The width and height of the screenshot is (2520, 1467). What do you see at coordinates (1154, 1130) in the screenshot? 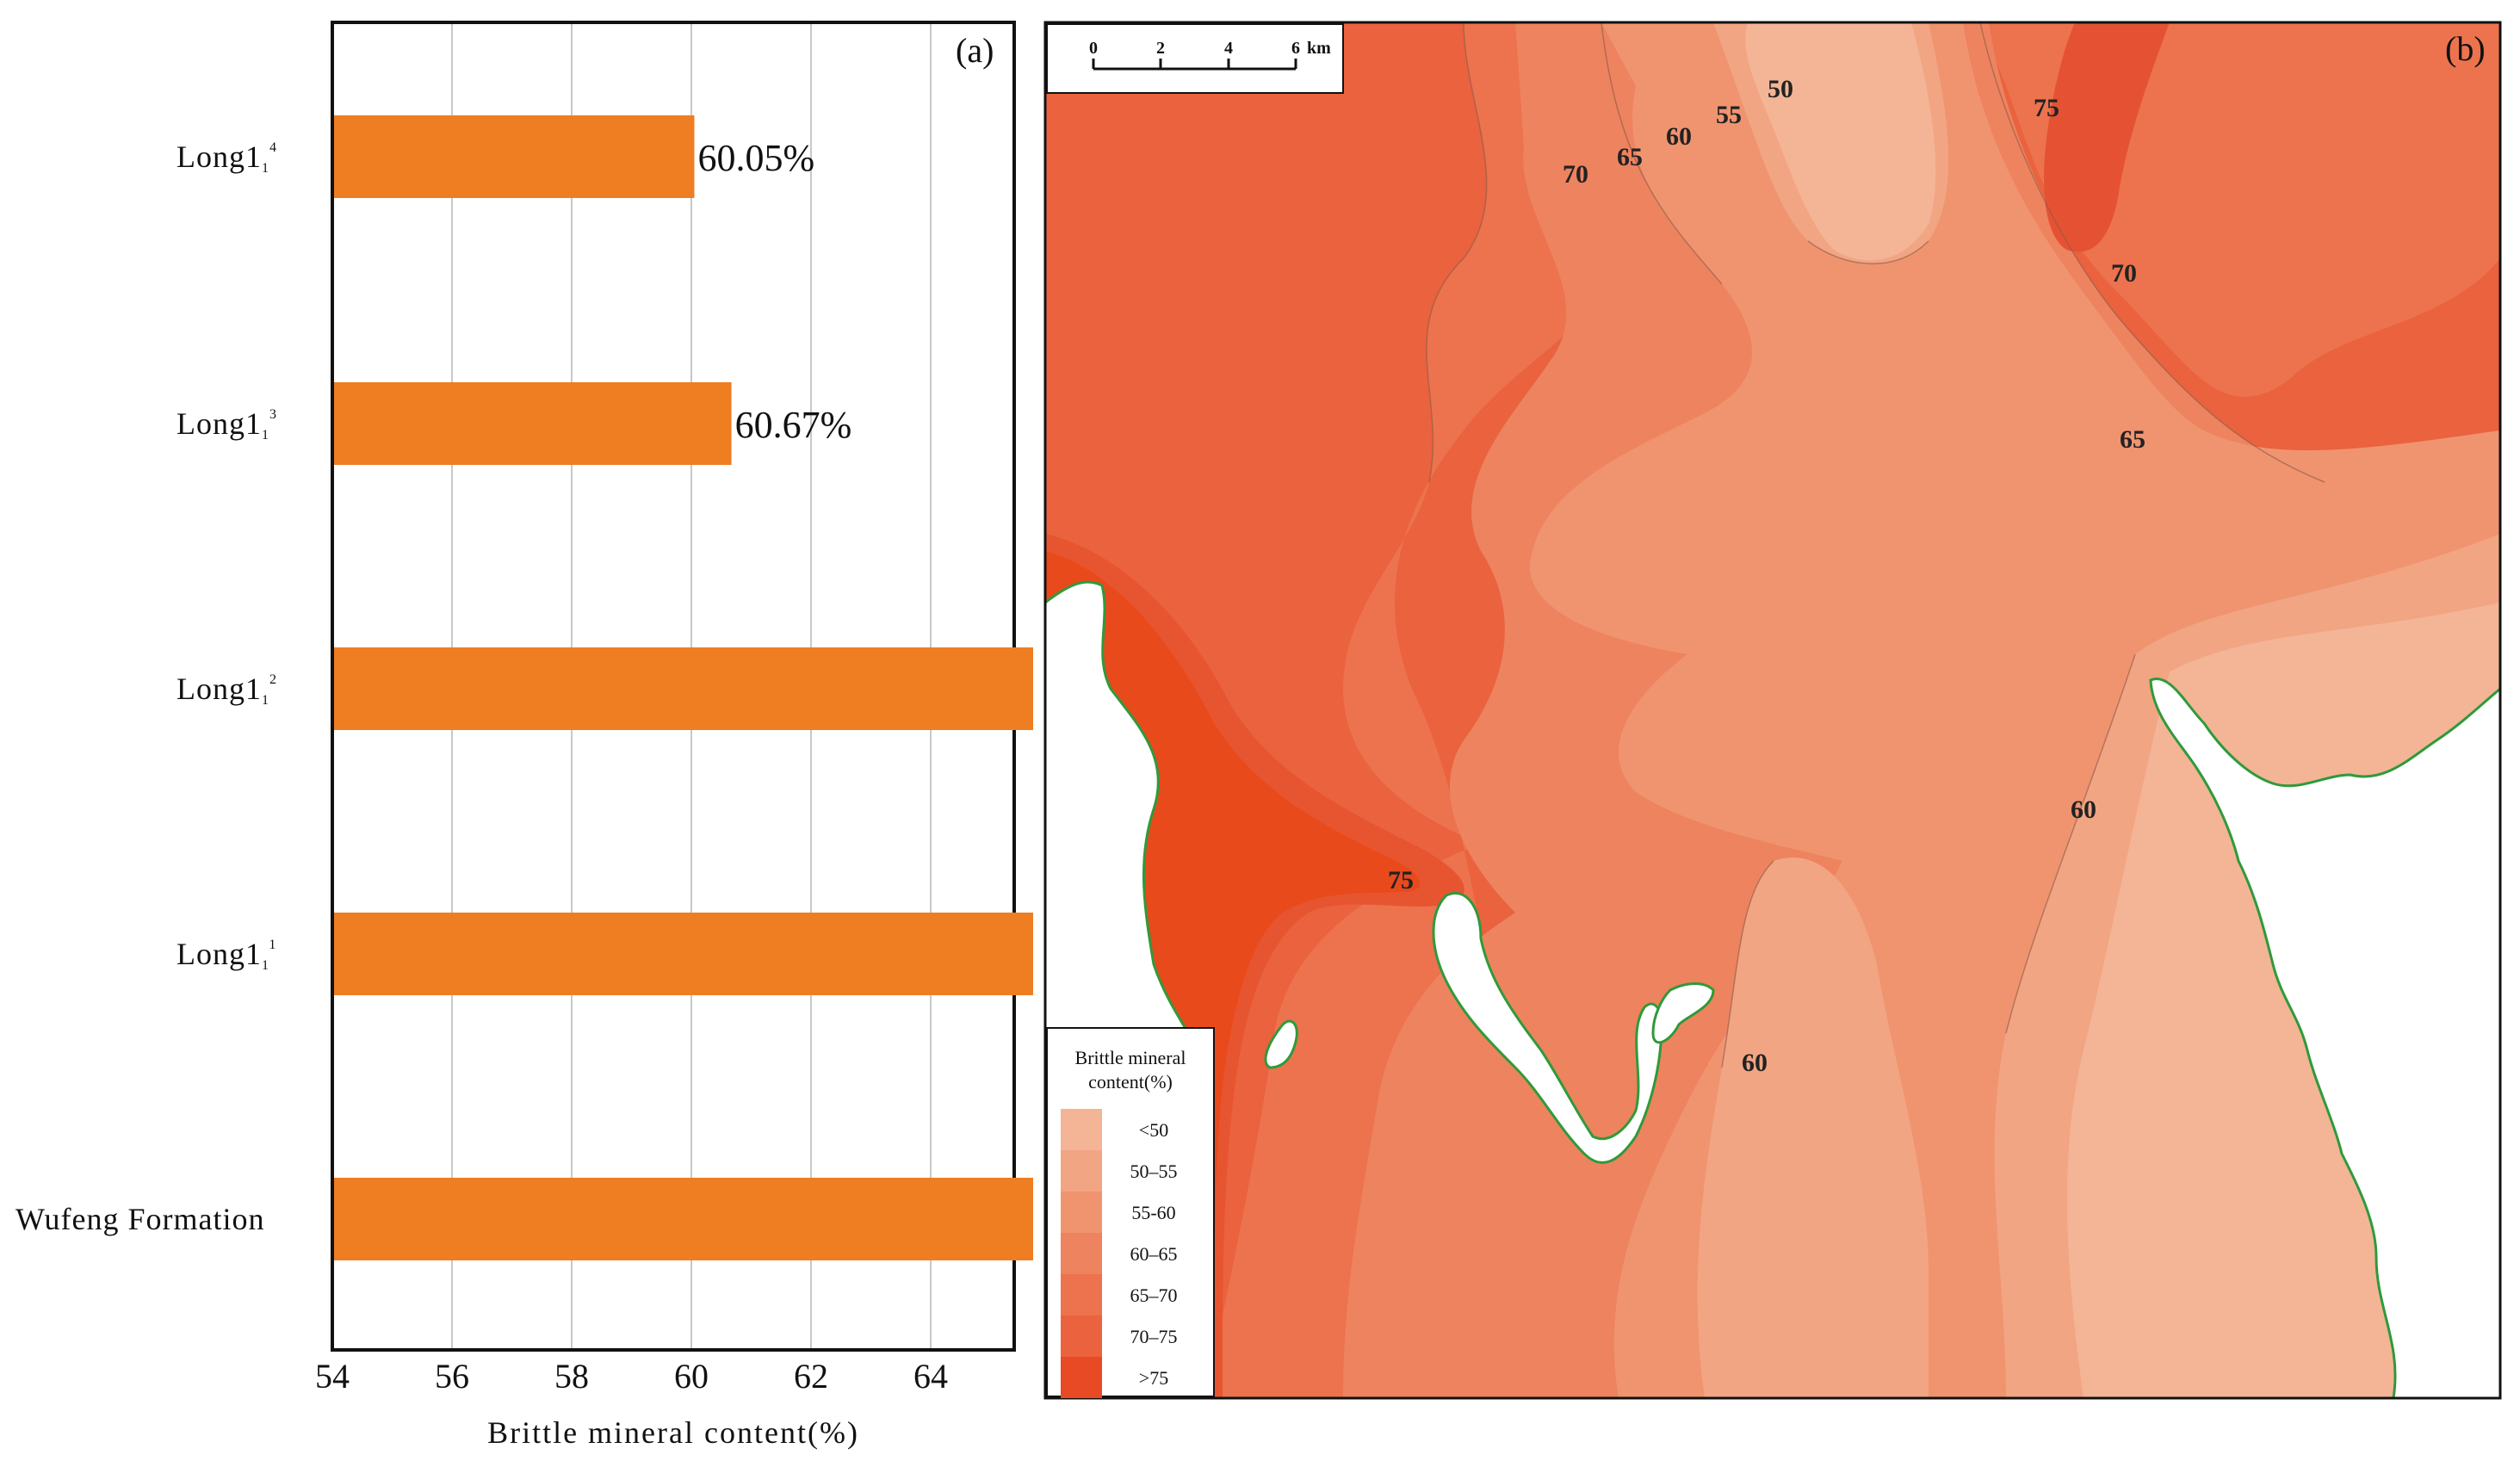
I see `legend-label: <50` at bounding box center [1154, 1130].